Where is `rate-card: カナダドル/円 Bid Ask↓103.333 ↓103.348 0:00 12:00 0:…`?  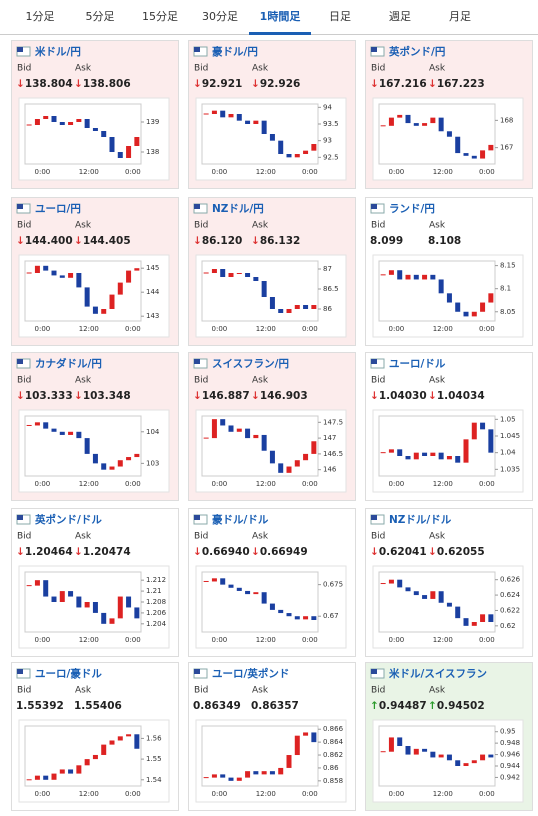
rate-card: カナダドル/円 Bid Ask↓103.333 ↓103.348 0:00 12:00 0:… is located at coordinates (95, 426).